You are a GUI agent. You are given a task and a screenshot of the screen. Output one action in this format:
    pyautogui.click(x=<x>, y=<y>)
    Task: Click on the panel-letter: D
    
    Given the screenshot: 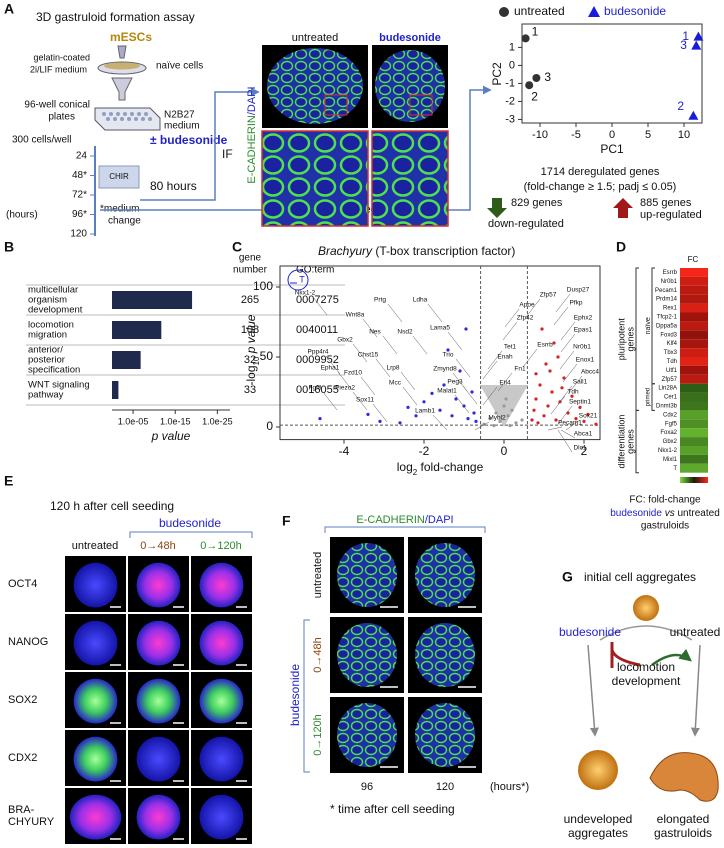 What is the action you would take?
    pyautogui.click(x=621, y=247)
    